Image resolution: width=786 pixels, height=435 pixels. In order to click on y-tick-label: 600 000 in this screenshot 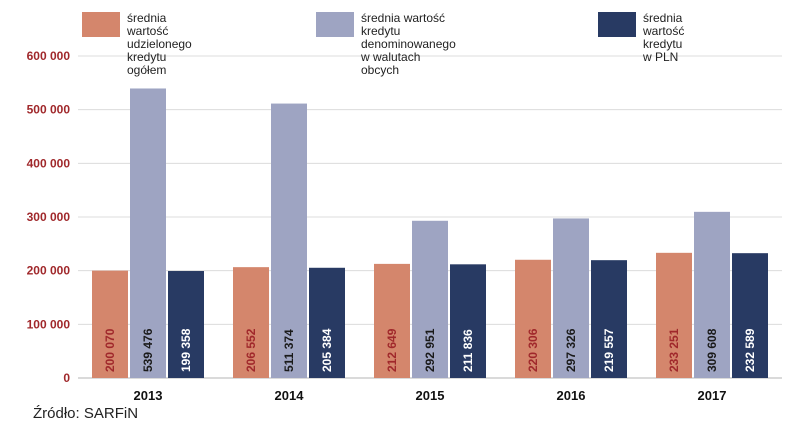, I will do `click(49, 56)`.